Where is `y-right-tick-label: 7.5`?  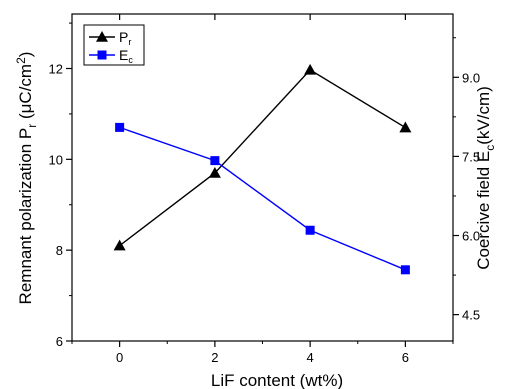
y-right-tick-label: 7.5 is located at coordinates (471, 156).